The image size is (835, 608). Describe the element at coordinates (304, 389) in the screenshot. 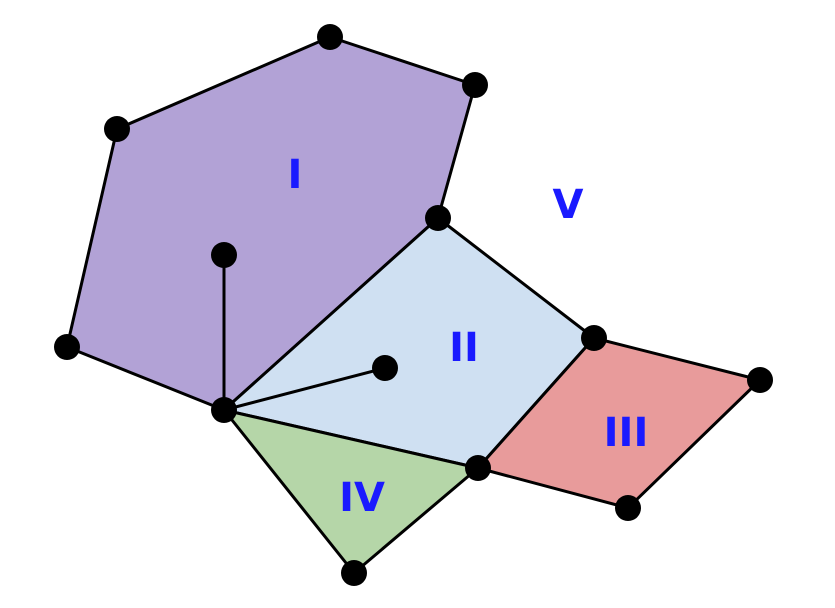

I see `dangling-edge-face-II` at that location.